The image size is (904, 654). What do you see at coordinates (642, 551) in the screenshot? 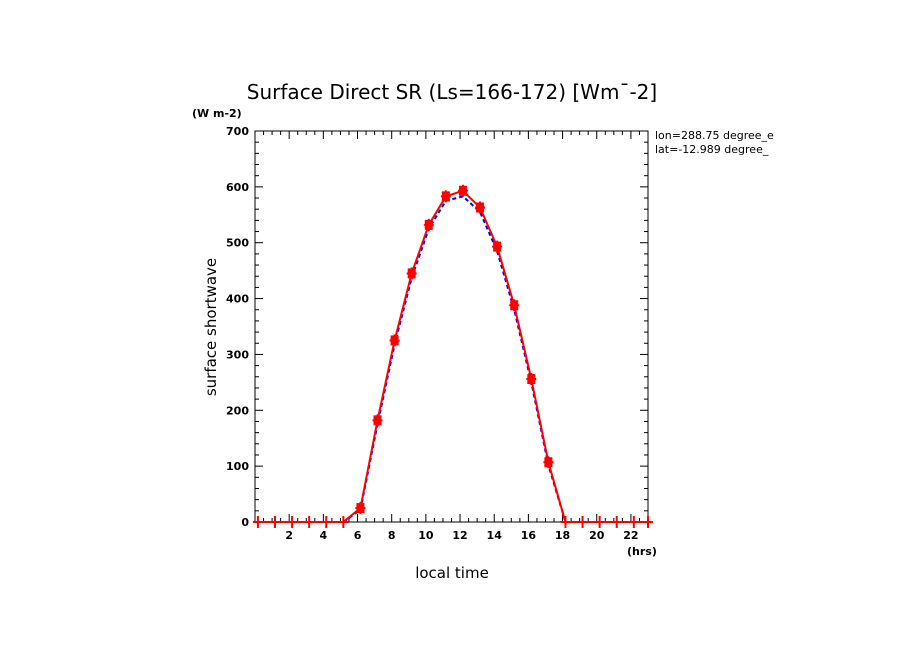
I see `x-axis-units: (hrs)` at bounding box center [642, 551].